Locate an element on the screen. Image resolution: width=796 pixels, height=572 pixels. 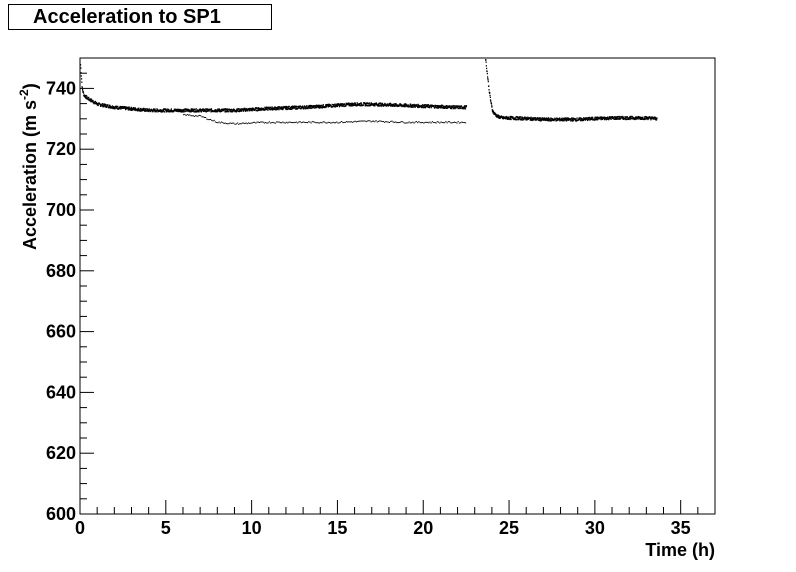
x-tick-label: 15 is located at coordinates (337, 528).